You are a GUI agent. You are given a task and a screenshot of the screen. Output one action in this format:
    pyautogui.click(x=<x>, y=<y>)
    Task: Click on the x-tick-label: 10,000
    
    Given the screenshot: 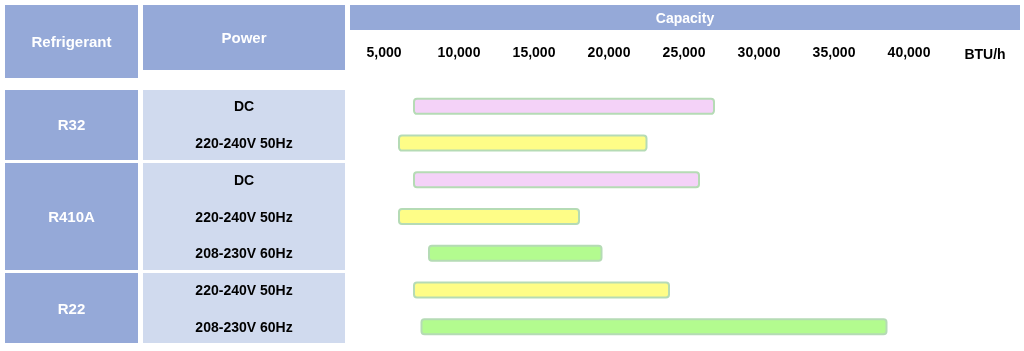 What is the action you would take?
    pyautogui.click(x=459, y=52)
    